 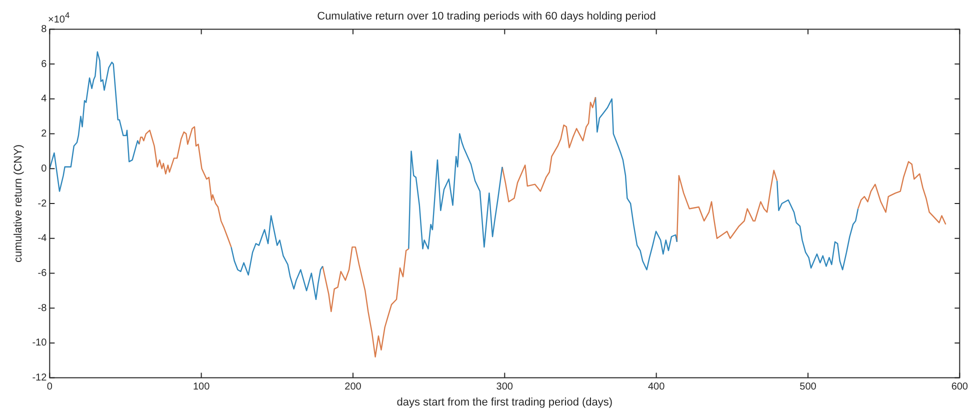 What do you see at coordinates (44, 99) in the screenshot?
I see `y-tick-label: 4` at bounding box center [44, 99].